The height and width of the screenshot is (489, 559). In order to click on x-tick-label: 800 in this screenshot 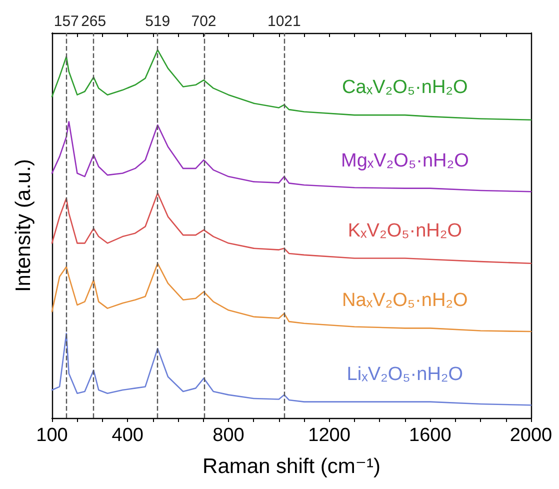, I will do `click(228, 435)`.